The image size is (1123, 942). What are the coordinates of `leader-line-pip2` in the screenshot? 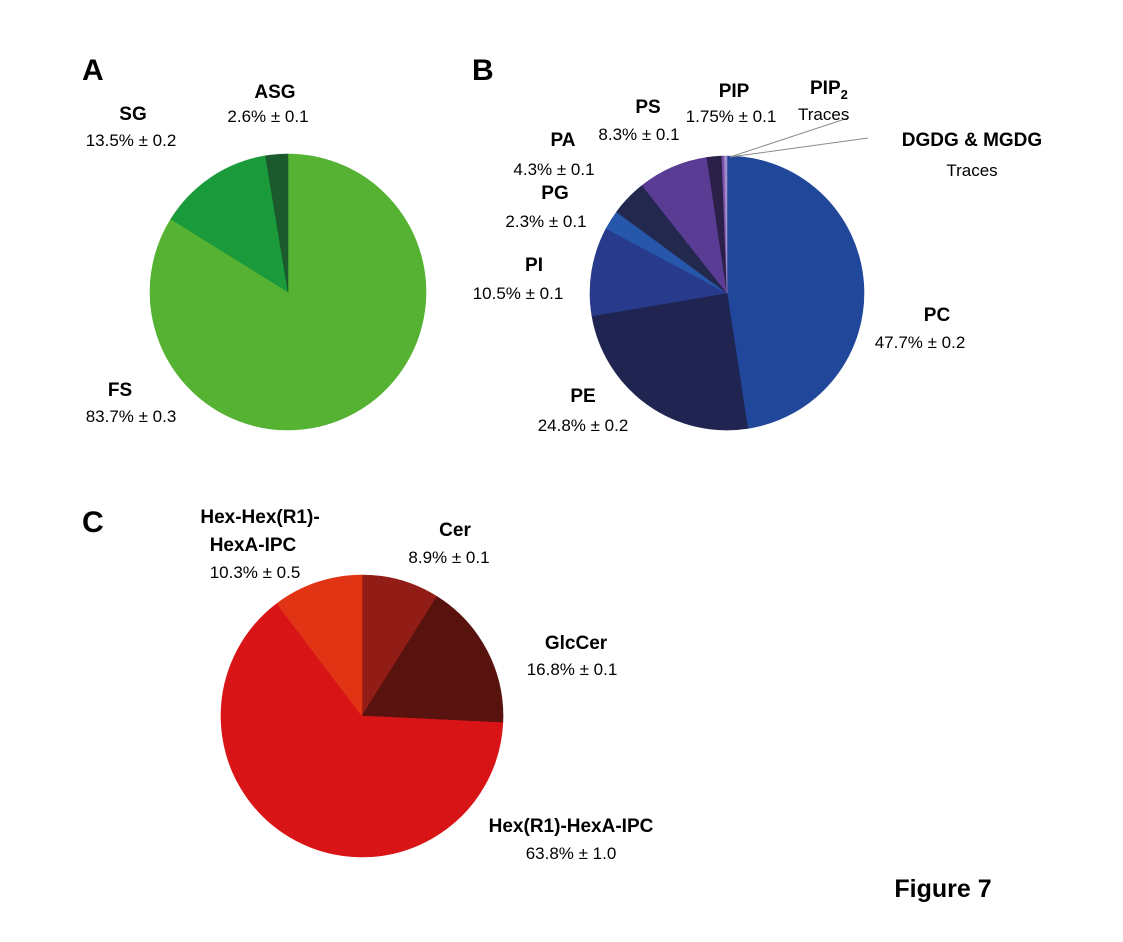 It's located at (789, 137).